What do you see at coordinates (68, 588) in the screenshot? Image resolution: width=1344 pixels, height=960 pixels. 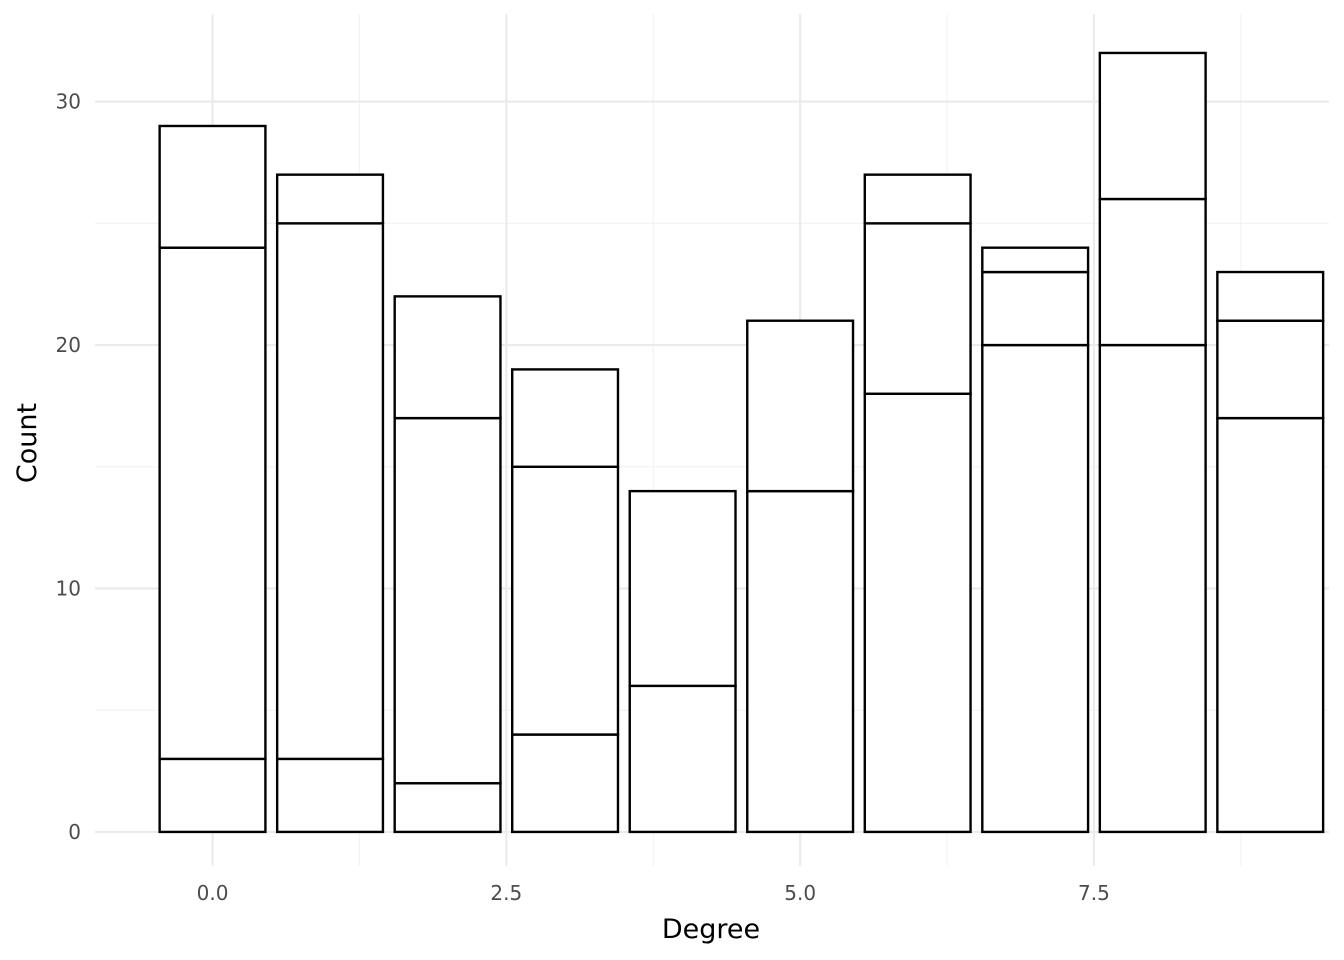 I see `y-tick-label: 10` at bounding box center [68, 588].